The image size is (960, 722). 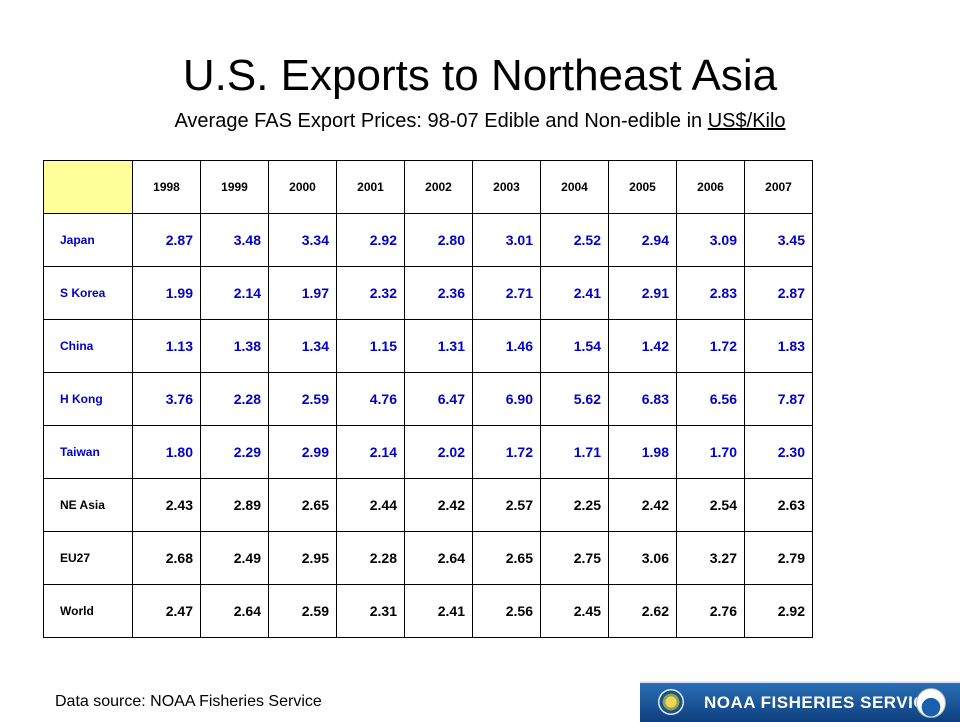 What do you see at coordinates (370, 611) in the screenshot?
I see `price-cell: 2.31` at bounding box center [370, 611].